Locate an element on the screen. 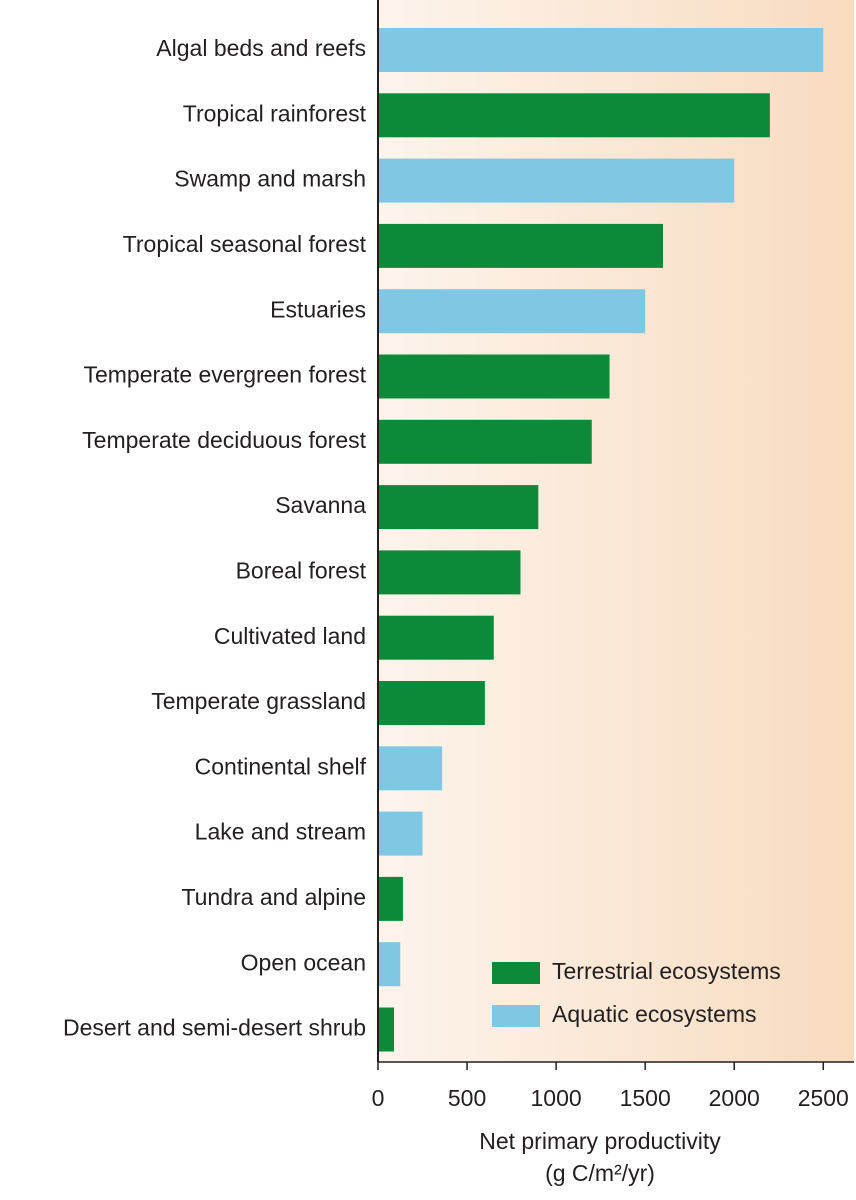 Image resolution: width=856 pixels, height=1200 pixels. y-tick-label: Tundra and alpine is located at coordinates (273, 897).